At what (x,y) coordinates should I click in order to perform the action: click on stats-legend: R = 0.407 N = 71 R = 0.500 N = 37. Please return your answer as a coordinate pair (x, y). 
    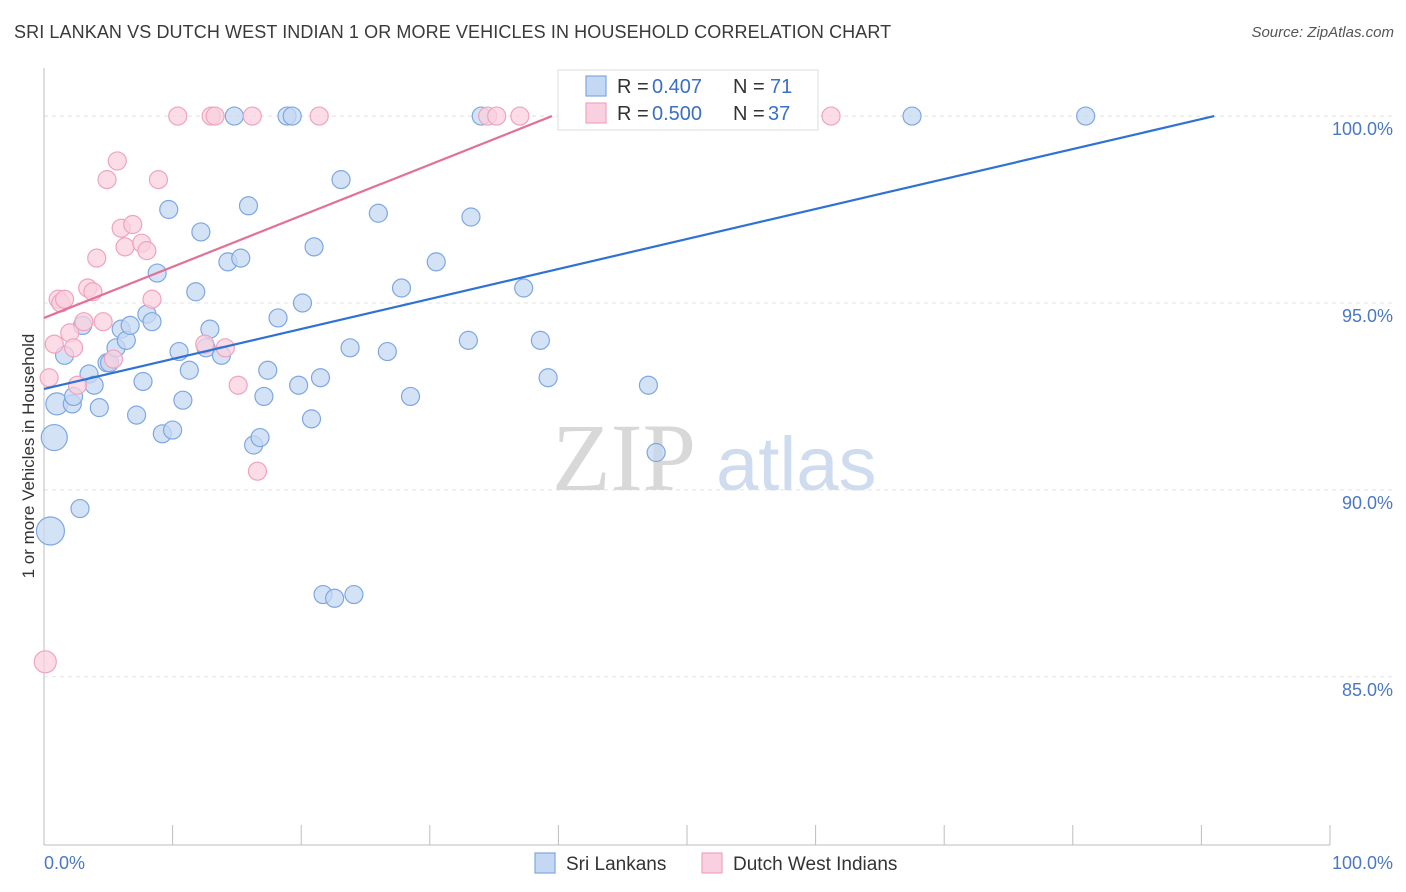
    Looking at the image, I should click on (688, 100).